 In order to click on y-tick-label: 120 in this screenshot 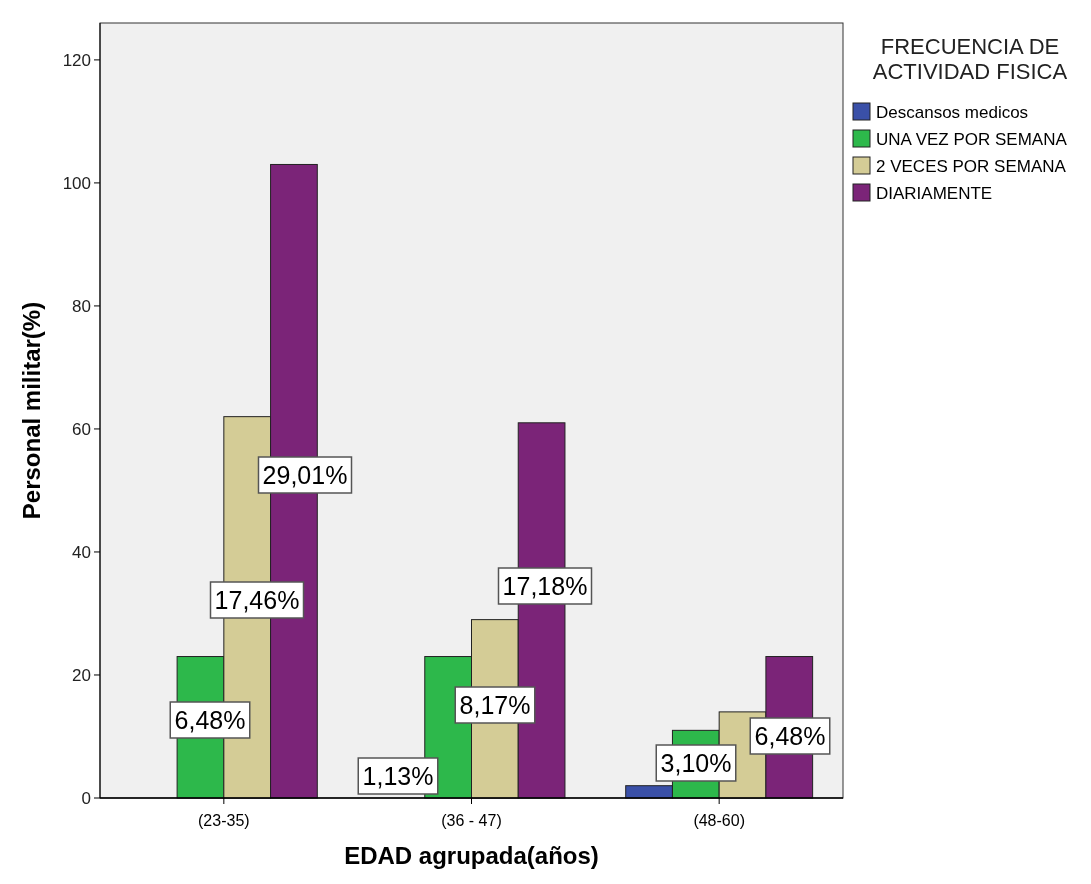, I will do `click(76, 60)`.